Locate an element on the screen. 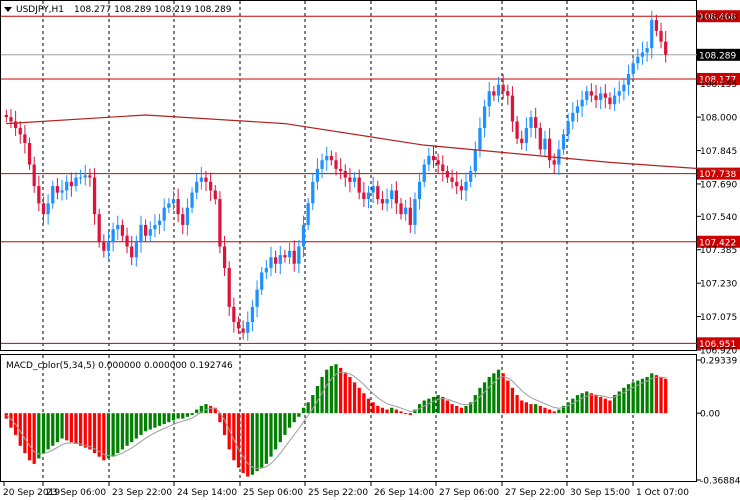  level-tag is located at coordinates (718, 241).